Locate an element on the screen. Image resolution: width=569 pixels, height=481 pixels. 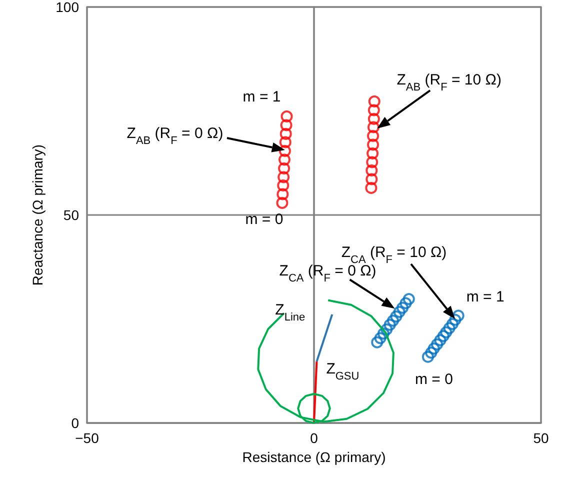
annotation: Z$_{AB}$ (R$_{F}$ = 0 Ω) is located at coordinates (175, 136).